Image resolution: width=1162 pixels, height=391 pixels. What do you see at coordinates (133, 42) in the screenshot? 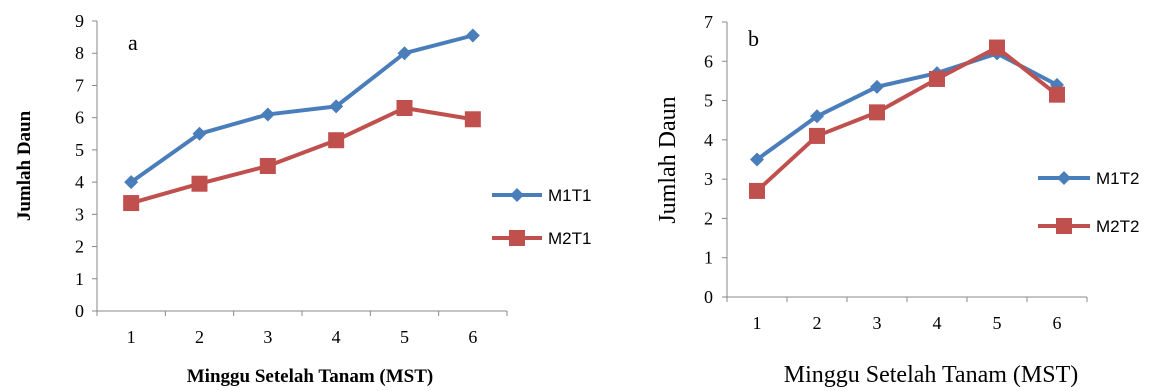
I see `panel-label: a` at bounding box center [133, 42].